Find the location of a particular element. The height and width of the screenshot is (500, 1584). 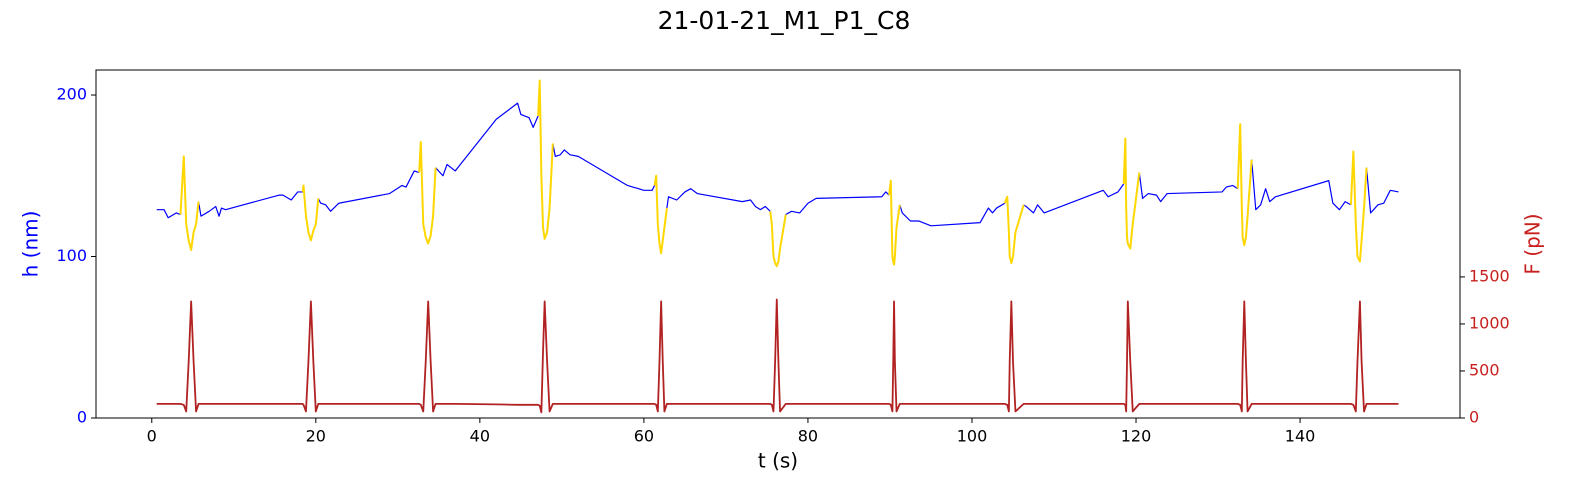

x-tick-label: 100 is located at coordinates (972, 436).